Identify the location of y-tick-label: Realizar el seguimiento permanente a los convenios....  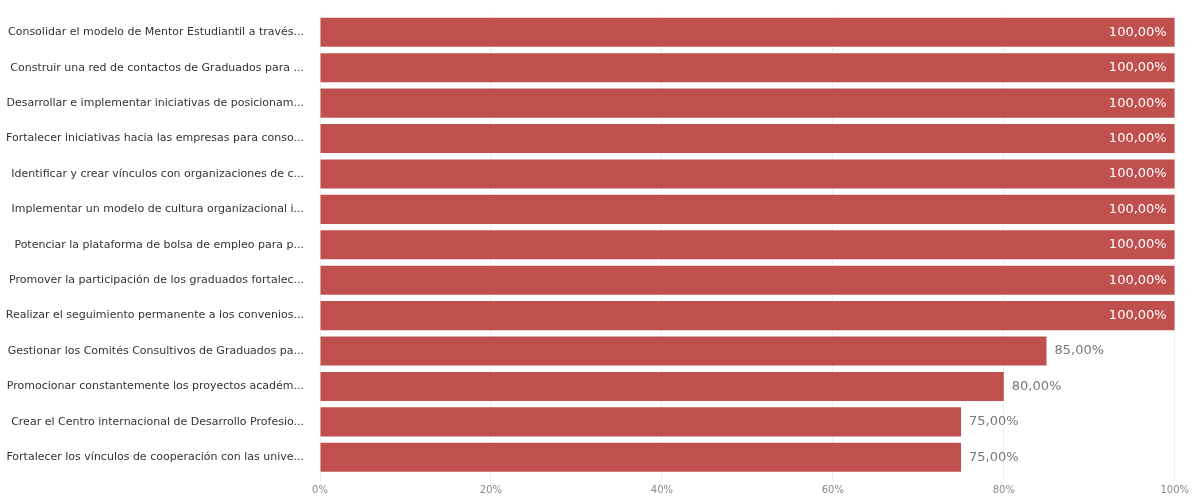
(154, 315).